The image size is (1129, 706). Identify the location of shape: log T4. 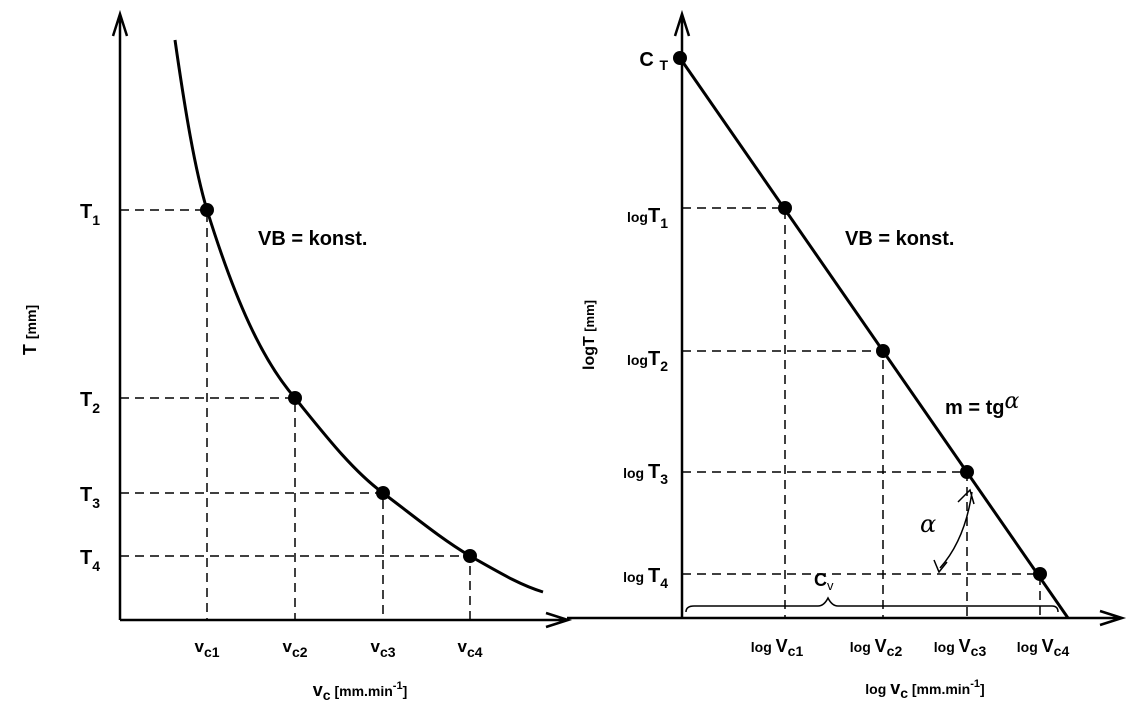
(645, 578).